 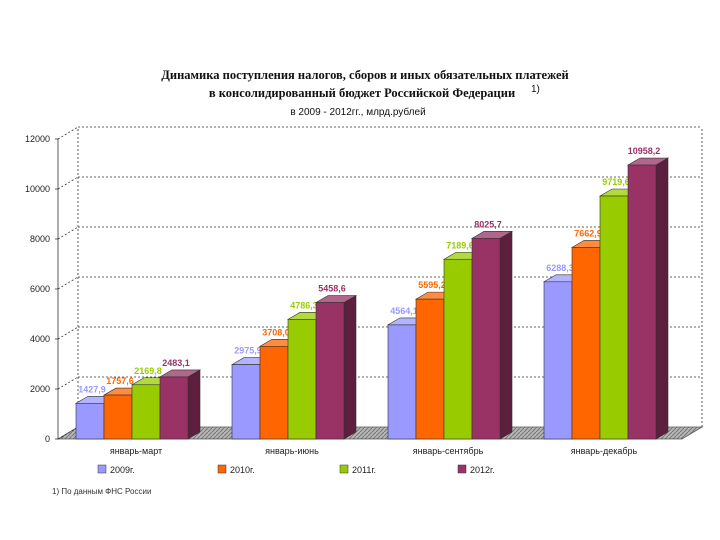 I want to click on data-label: 6288,3, so click(x=560, y=268).